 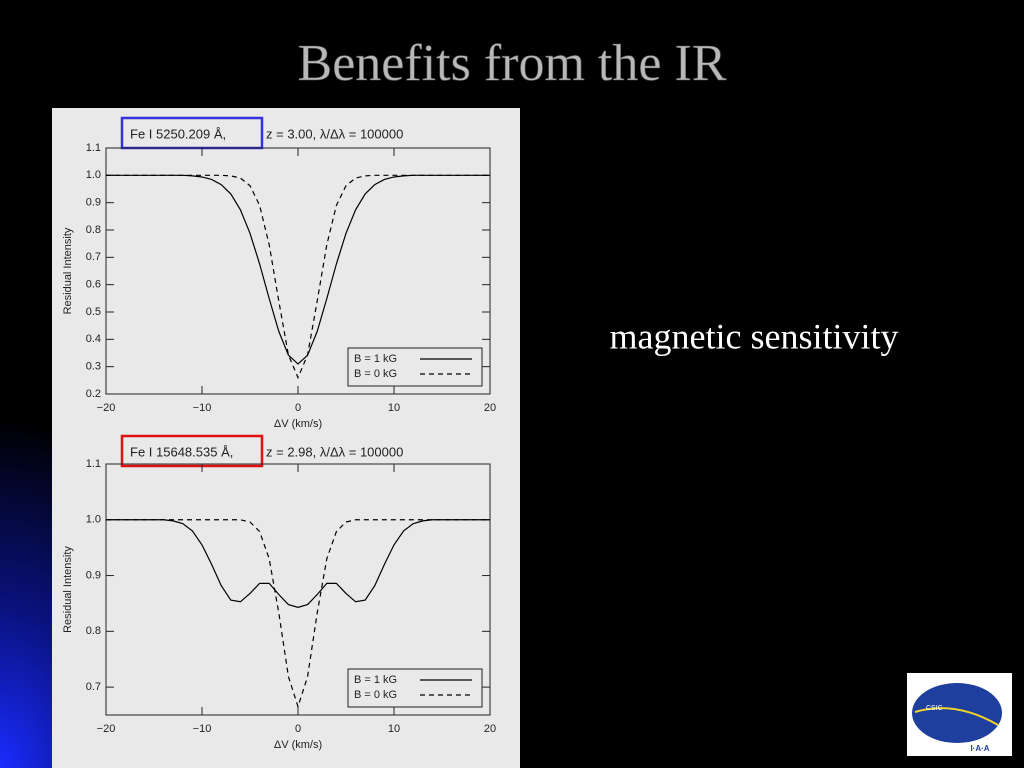 I want to click on logo-org: CSIC, so click(x=934, y=708).